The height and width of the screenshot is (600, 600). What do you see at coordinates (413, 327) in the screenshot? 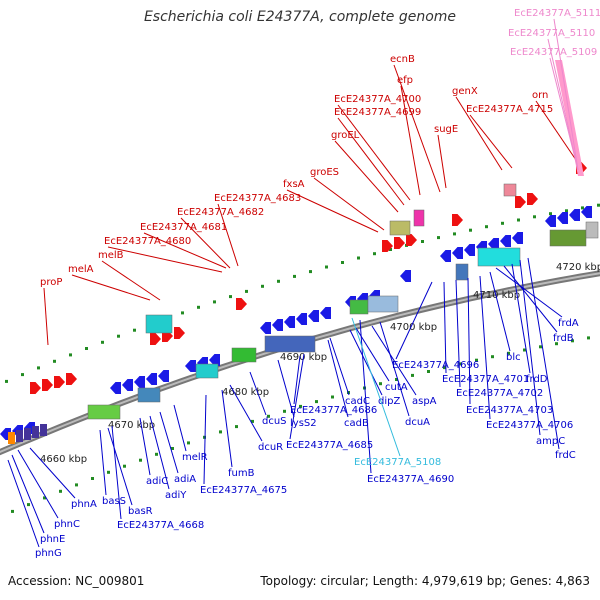
I see `kbp-label: 4700 kbp` at bounding box center [413, 327].